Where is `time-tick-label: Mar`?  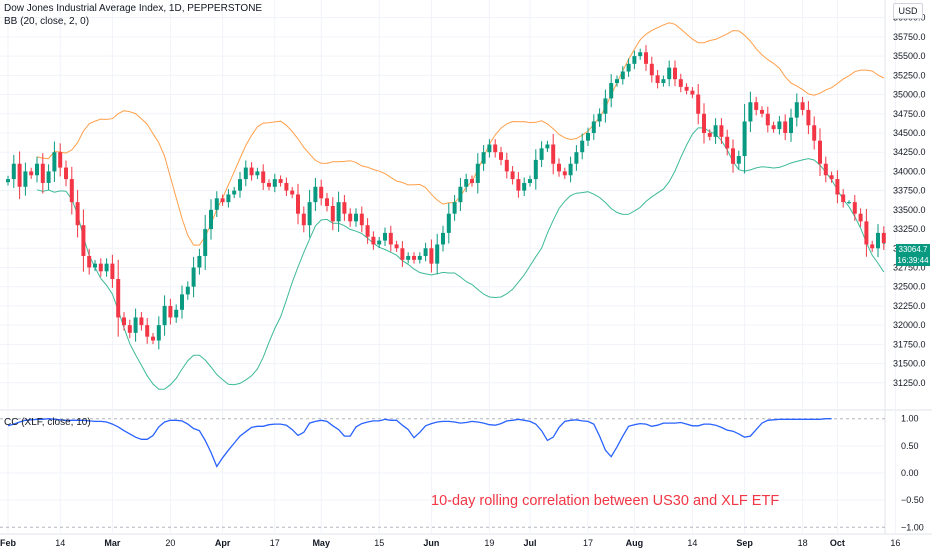
time-tick-label: Mar is located at coordinates (112, 543).